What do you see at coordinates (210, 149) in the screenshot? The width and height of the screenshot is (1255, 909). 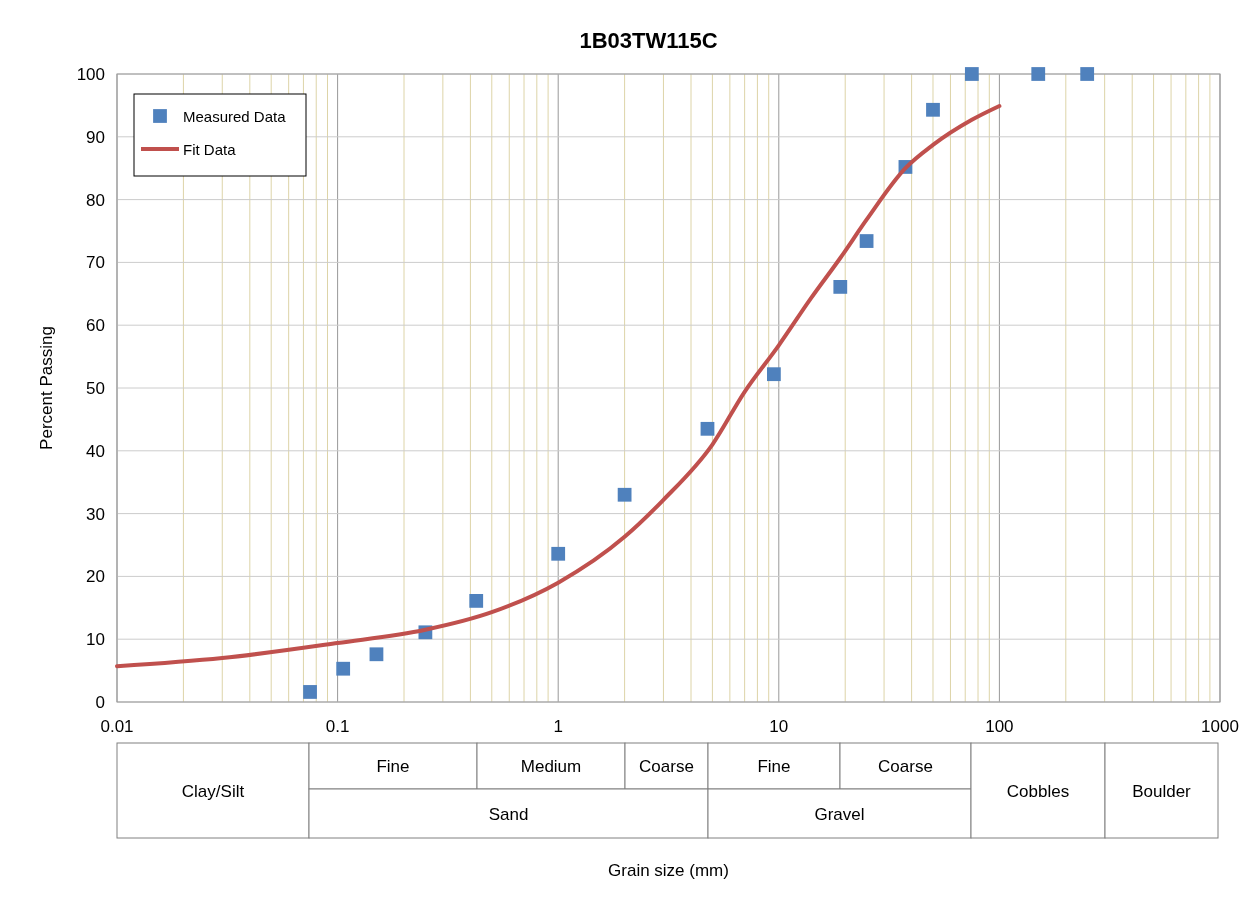 I see `legend-label: Fit Data` at bounding box center [210, 149].